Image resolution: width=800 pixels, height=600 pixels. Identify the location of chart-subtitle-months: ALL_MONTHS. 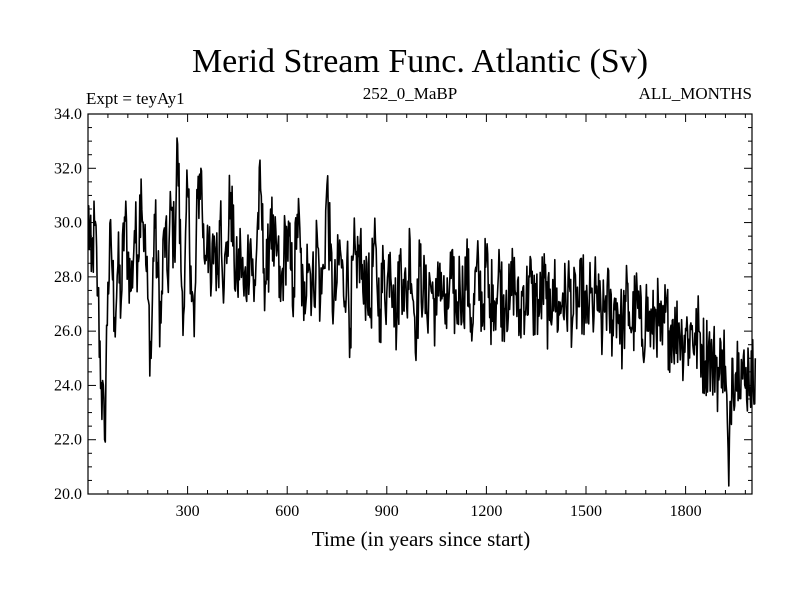
(695, 93).